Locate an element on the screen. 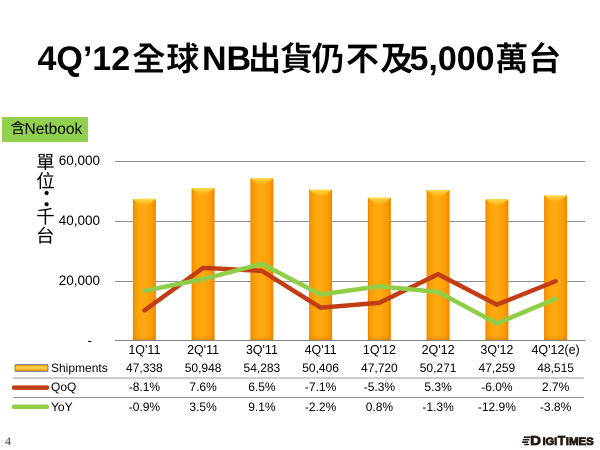  svg-text: Netbook is located at coordinates (54, 129).